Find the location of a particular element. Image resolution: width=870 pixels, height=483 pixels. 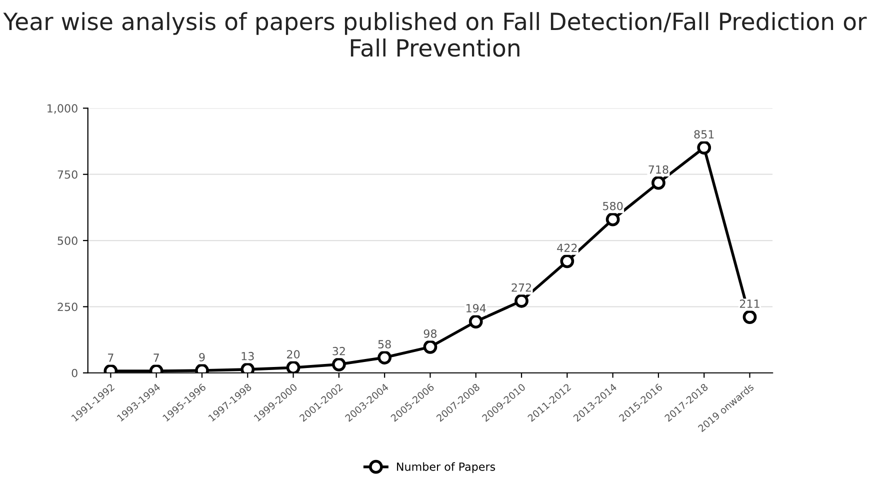

y-tick-label: 1,000 is located at coordinates (63, 109).